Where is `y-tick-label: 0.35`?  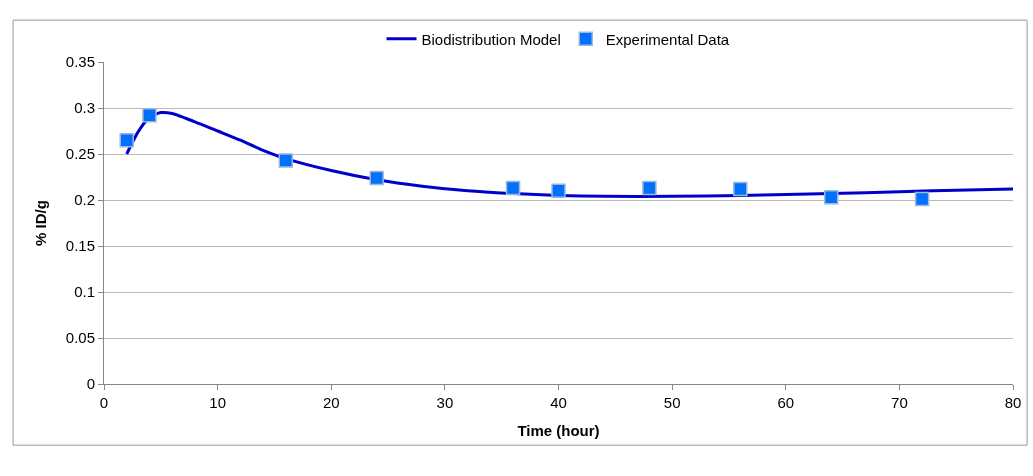
y-tick-label: 0.35 is located at coordinates (80, 62).